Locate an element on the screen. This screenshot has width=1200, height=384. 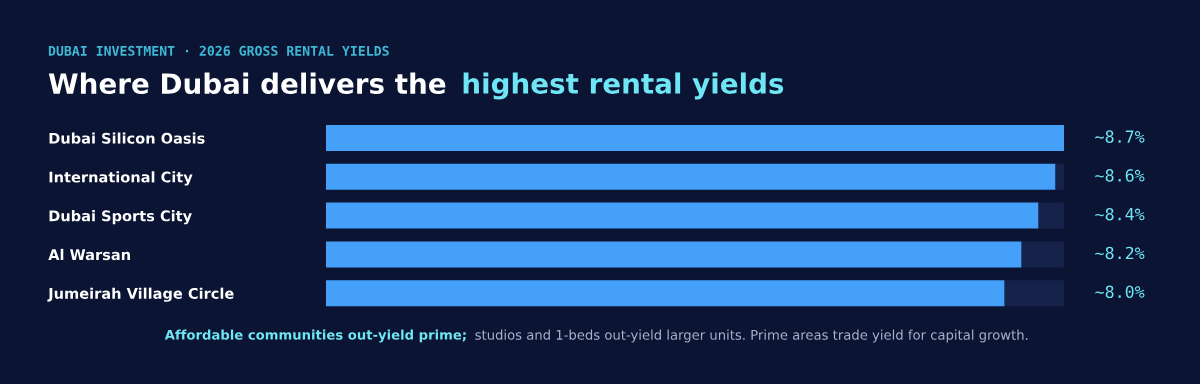
y-tick-label: Dubai Sports City is located at coordinates (120, 217).